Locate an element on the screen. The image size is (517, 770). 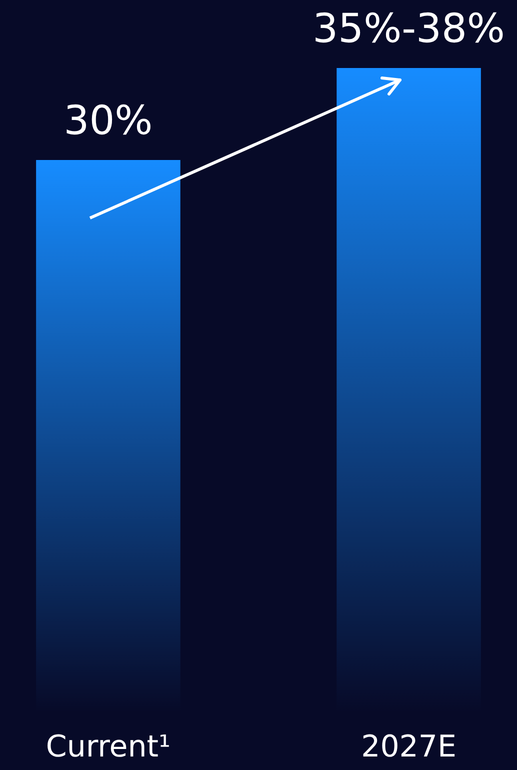
x-tick-label: Current¹ is located at coordinates (108, 747).